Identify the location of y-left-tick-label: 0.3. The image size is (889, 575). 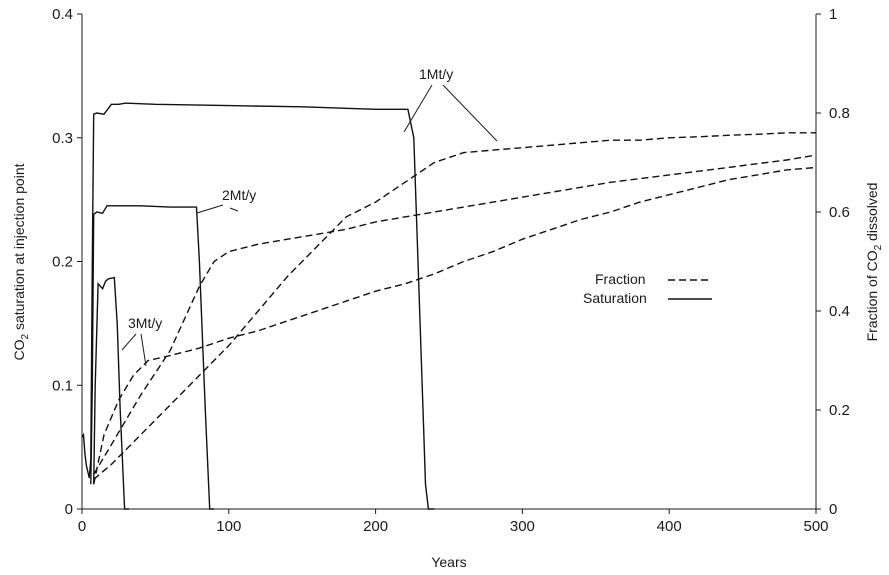
(62, 138).